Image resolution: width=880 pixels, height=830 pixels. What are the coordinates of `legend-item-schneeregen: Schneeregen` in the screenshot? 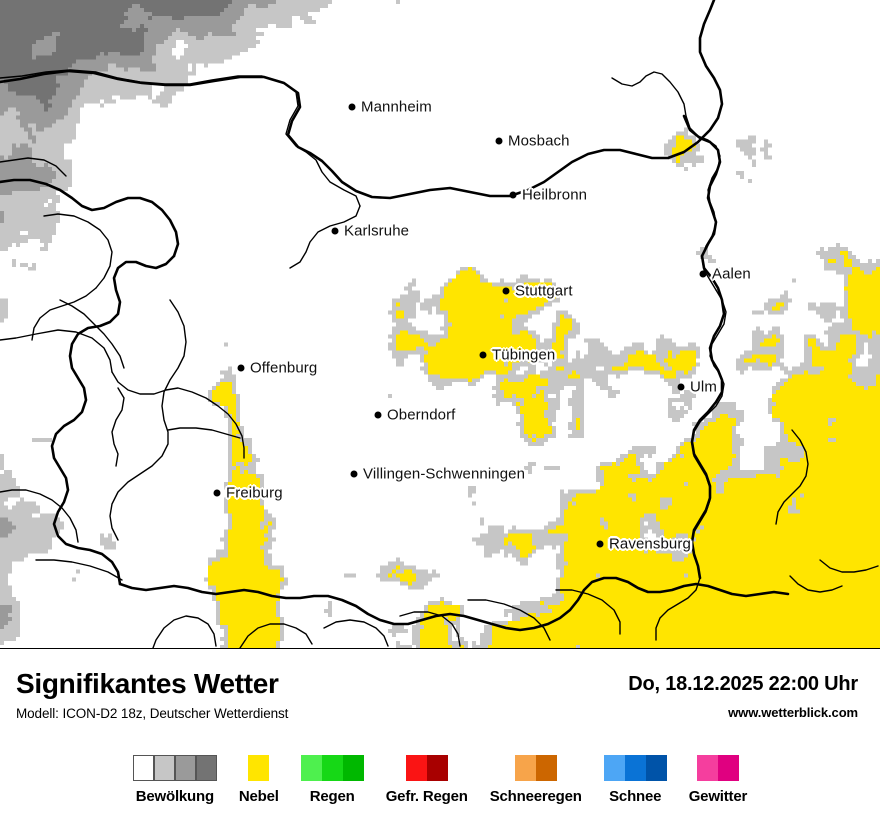 It's located at (536, 780).